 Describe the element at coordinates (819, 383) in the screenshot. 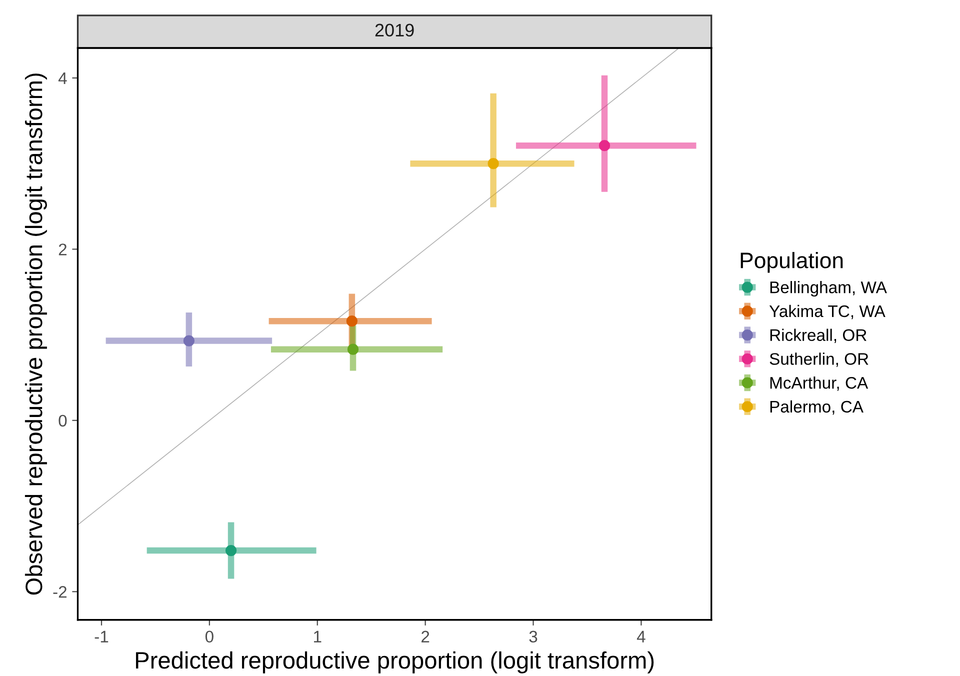

I see `legend-label: McArthur, CA` at that location.